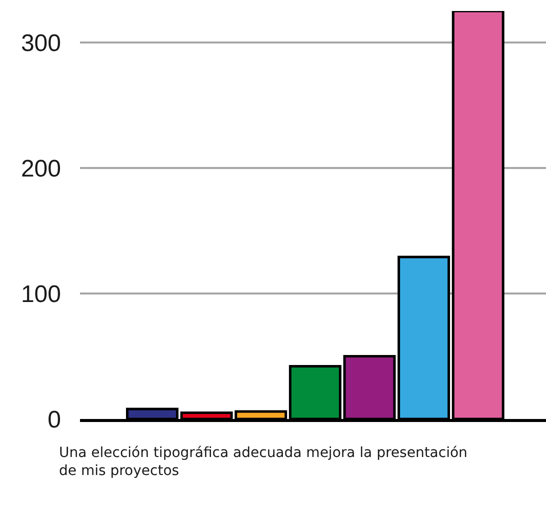 Image resolution: width=546 pixels, height=515 pixels. Describe the element at coordinates (40, 43) in the screenshot. I see `y-tick-label: 300` at that location.